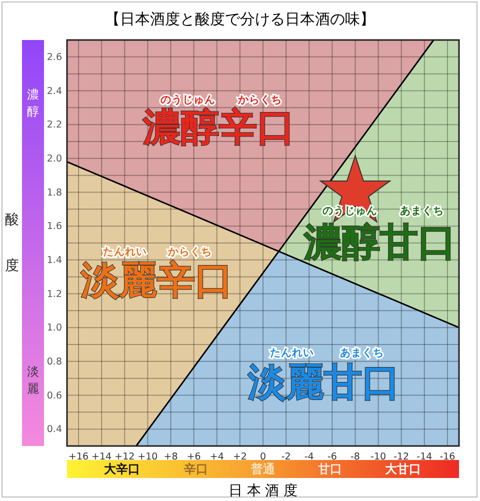  I want to click on x-tick-label: -8, so click(355, 457).